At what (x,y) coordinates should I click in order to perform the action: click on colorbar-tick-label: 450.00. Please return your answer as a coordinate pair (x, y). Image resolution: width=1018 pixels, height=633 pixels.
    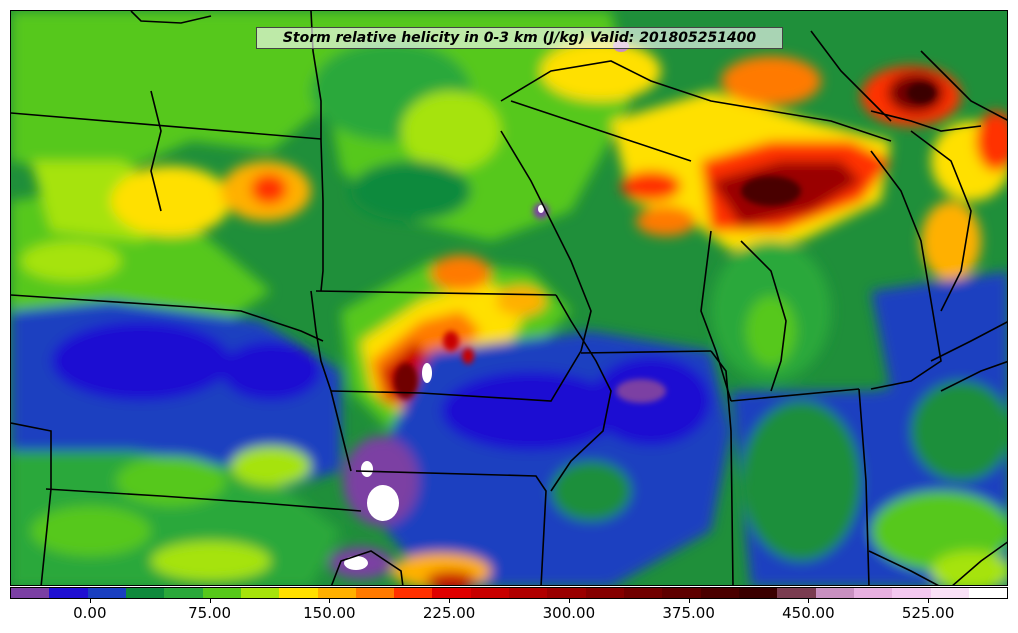
    Looking at the image, I should click on (808, 613).